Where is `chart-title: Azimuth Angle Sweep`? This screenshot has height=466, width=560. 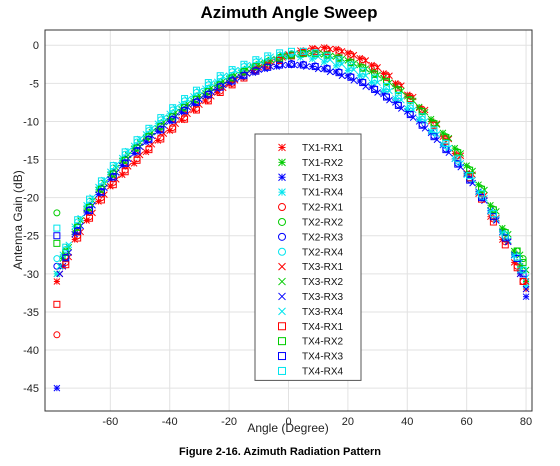
chart-title: Azimuth Angle Sweep is located at coordinates (289, 12).